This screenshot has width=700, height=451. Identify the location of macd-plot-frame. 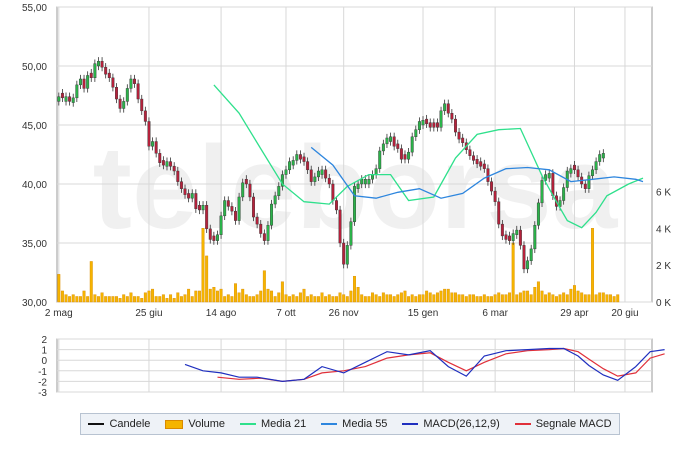
(354, 365).